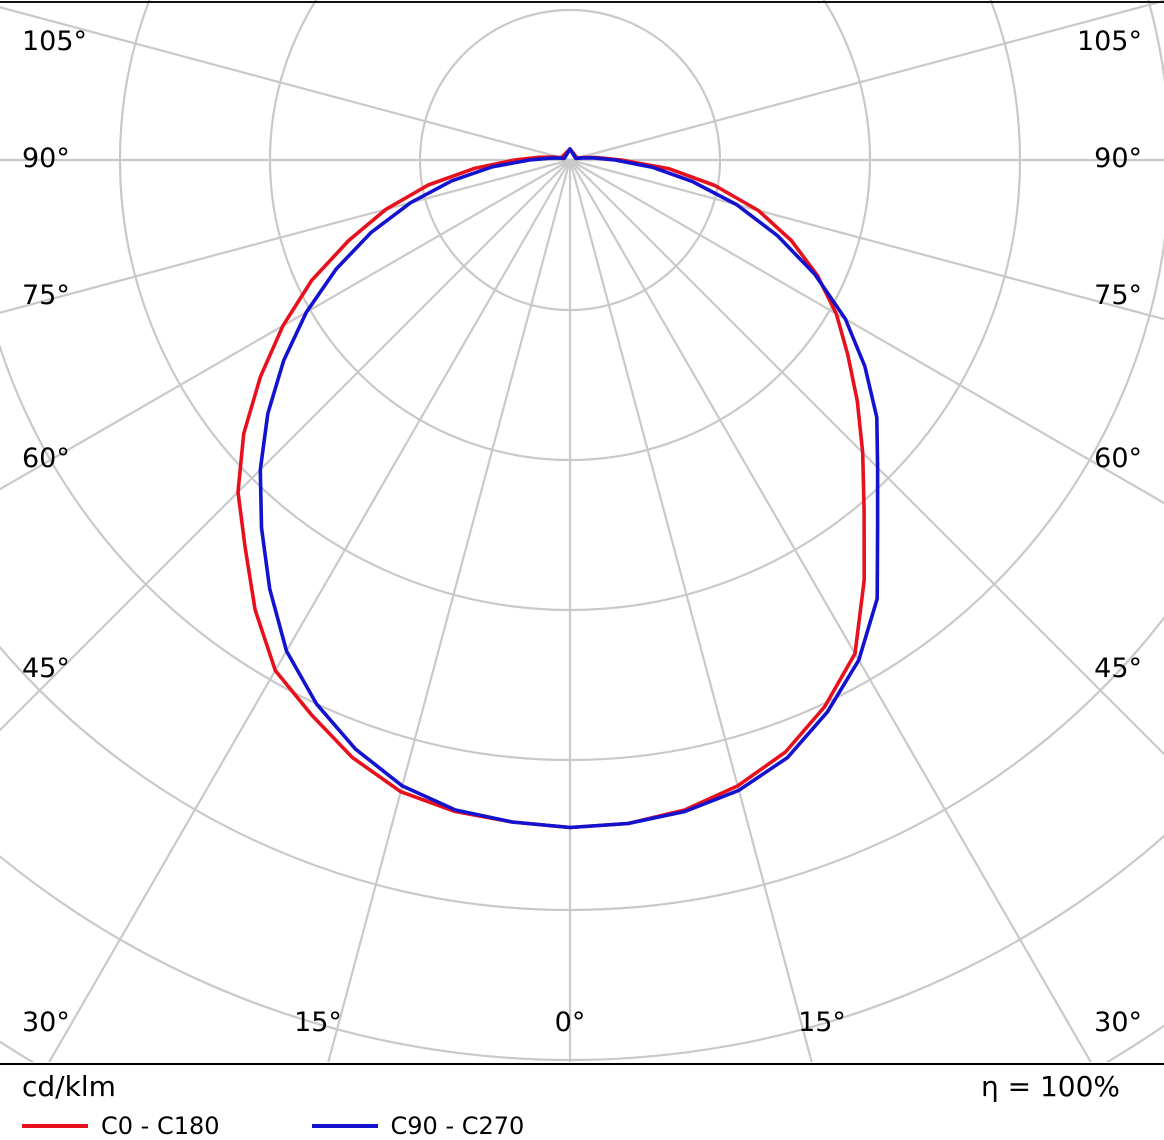 This screenshot has height=1140, width=1164. What do you see at coordinates (1050, 1086) in the screenshot?
I see `efficiency-label: η = 100%` at bounding box center [1050, 1086].